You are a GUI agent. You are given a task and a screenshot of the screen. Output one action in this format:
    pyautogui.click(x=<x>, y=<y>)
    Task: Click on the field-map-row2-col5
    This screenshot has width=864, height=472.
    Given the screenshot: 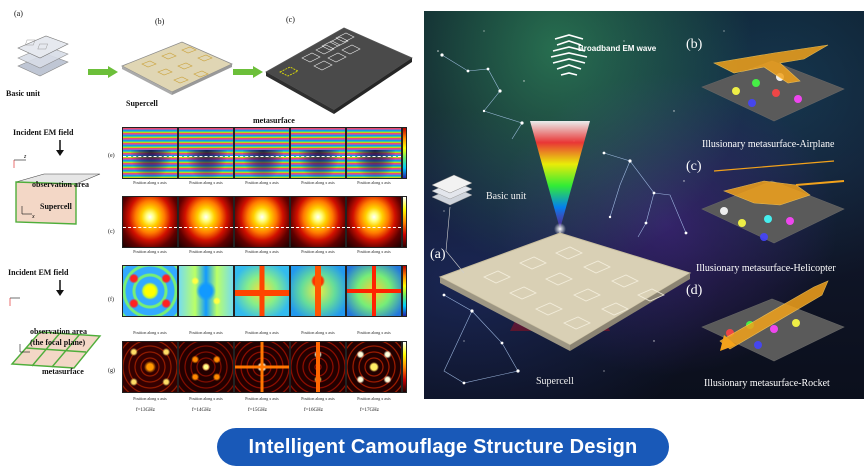 What is the action you would take?
    pyautogui.click(x=374, y=222)
    